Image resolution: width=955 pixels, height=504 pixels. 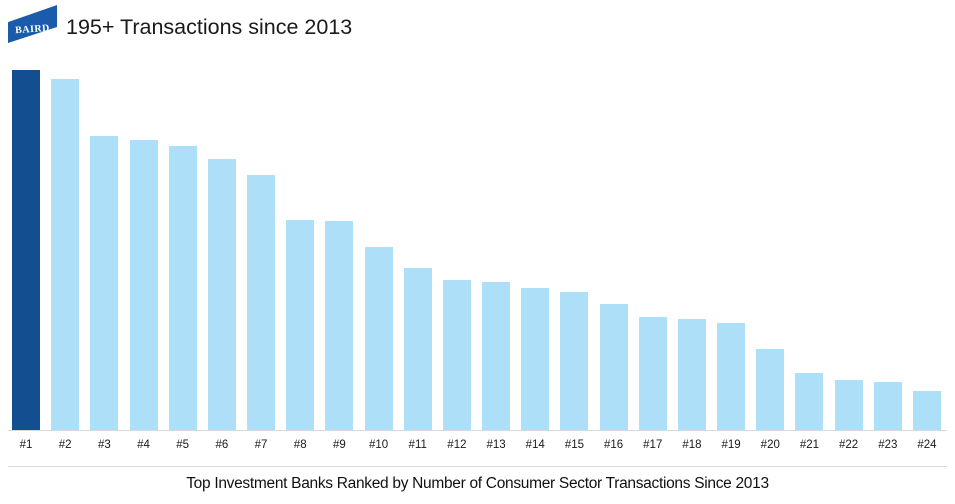 I want to click on x-axis-label-20: #20, so click(x=770, y=445).